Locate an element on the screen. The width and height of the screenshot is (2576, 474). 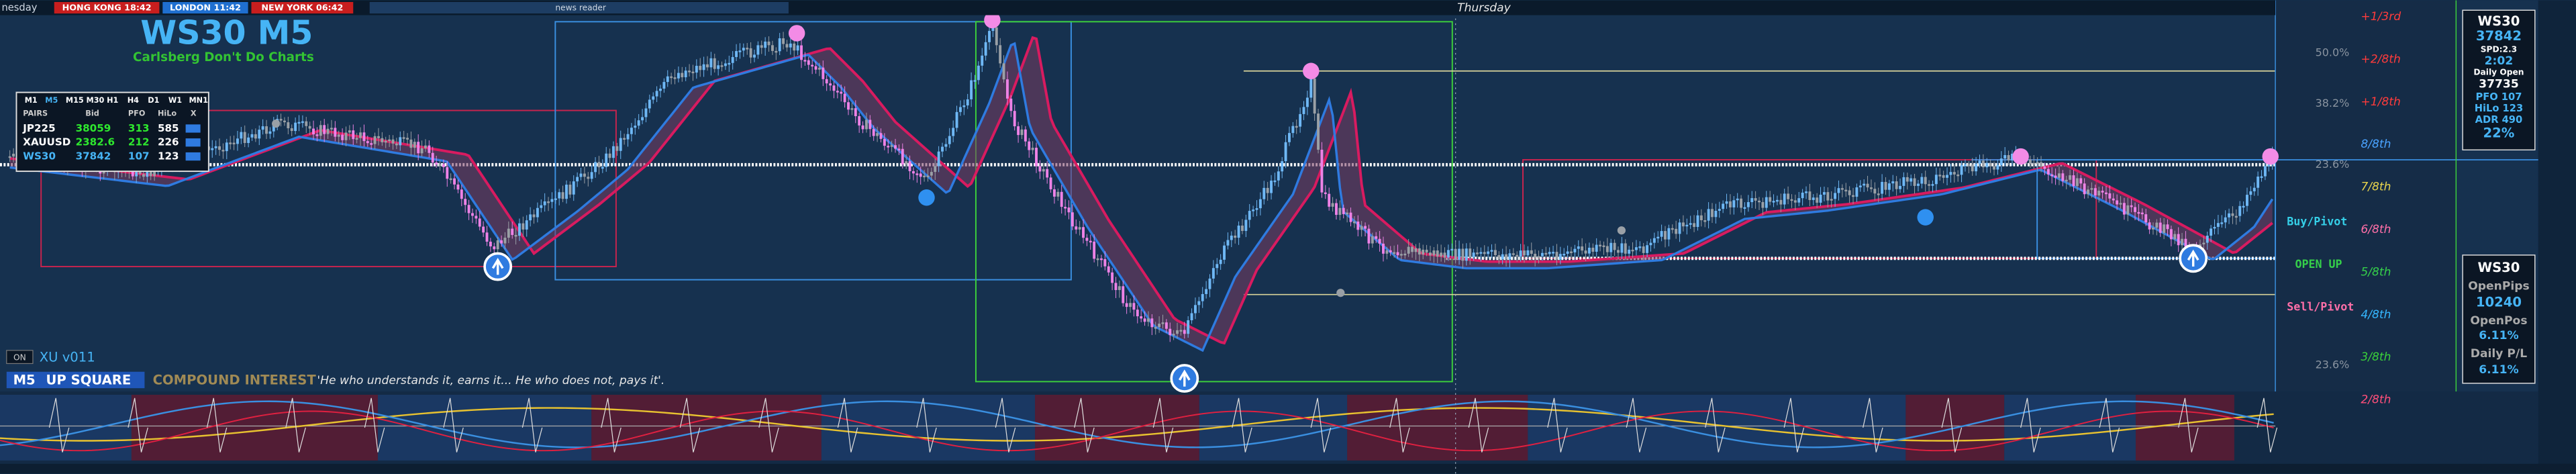
toggle-label: ON is located at coordinates (19, 357).